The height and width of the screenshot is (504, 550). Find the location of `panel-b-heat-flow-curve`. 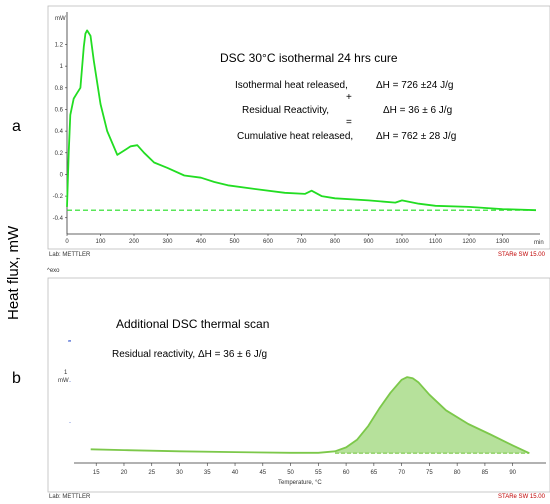

panel-b-heat-flow-curve is located at coordinates (310, 415).